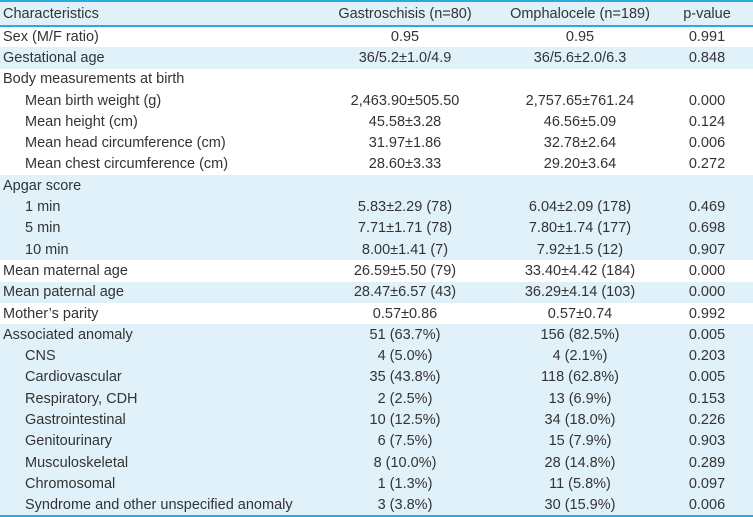  I want to click on omphalocele-value: 32.78±2.64, so click(580, 143).